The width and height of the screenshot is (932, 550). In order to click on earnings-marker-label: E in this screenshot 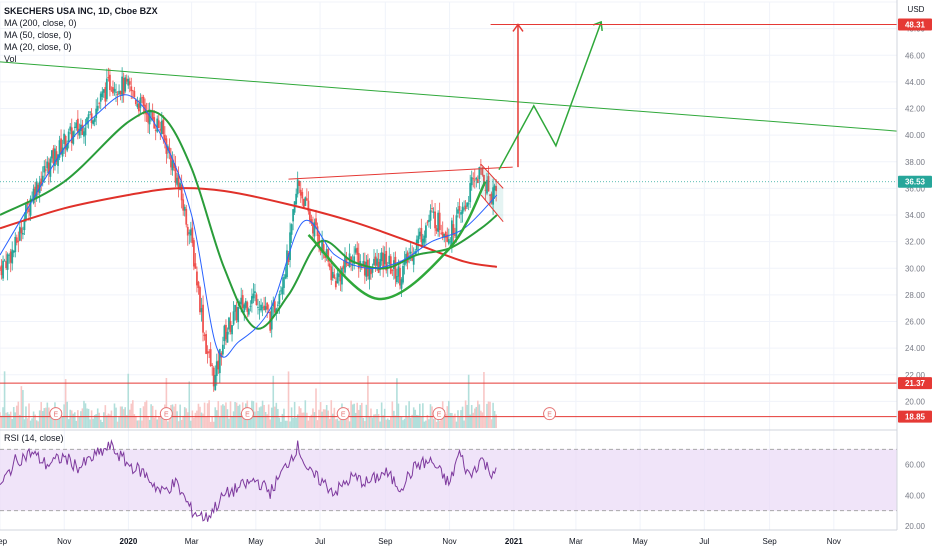, I will do `click(343, 415)`.